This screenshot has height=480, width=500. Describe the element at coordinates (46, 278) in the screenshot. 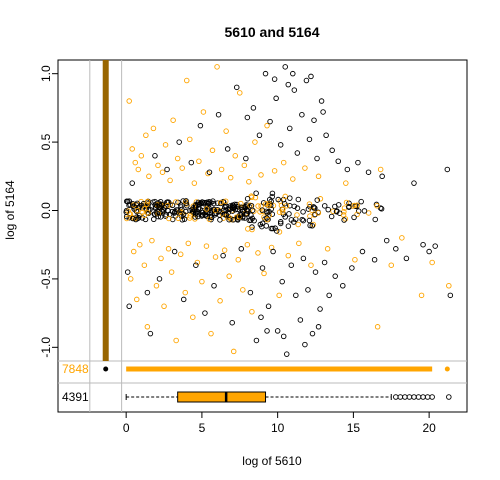

I see `y-tick-label: -0.5` at that location.